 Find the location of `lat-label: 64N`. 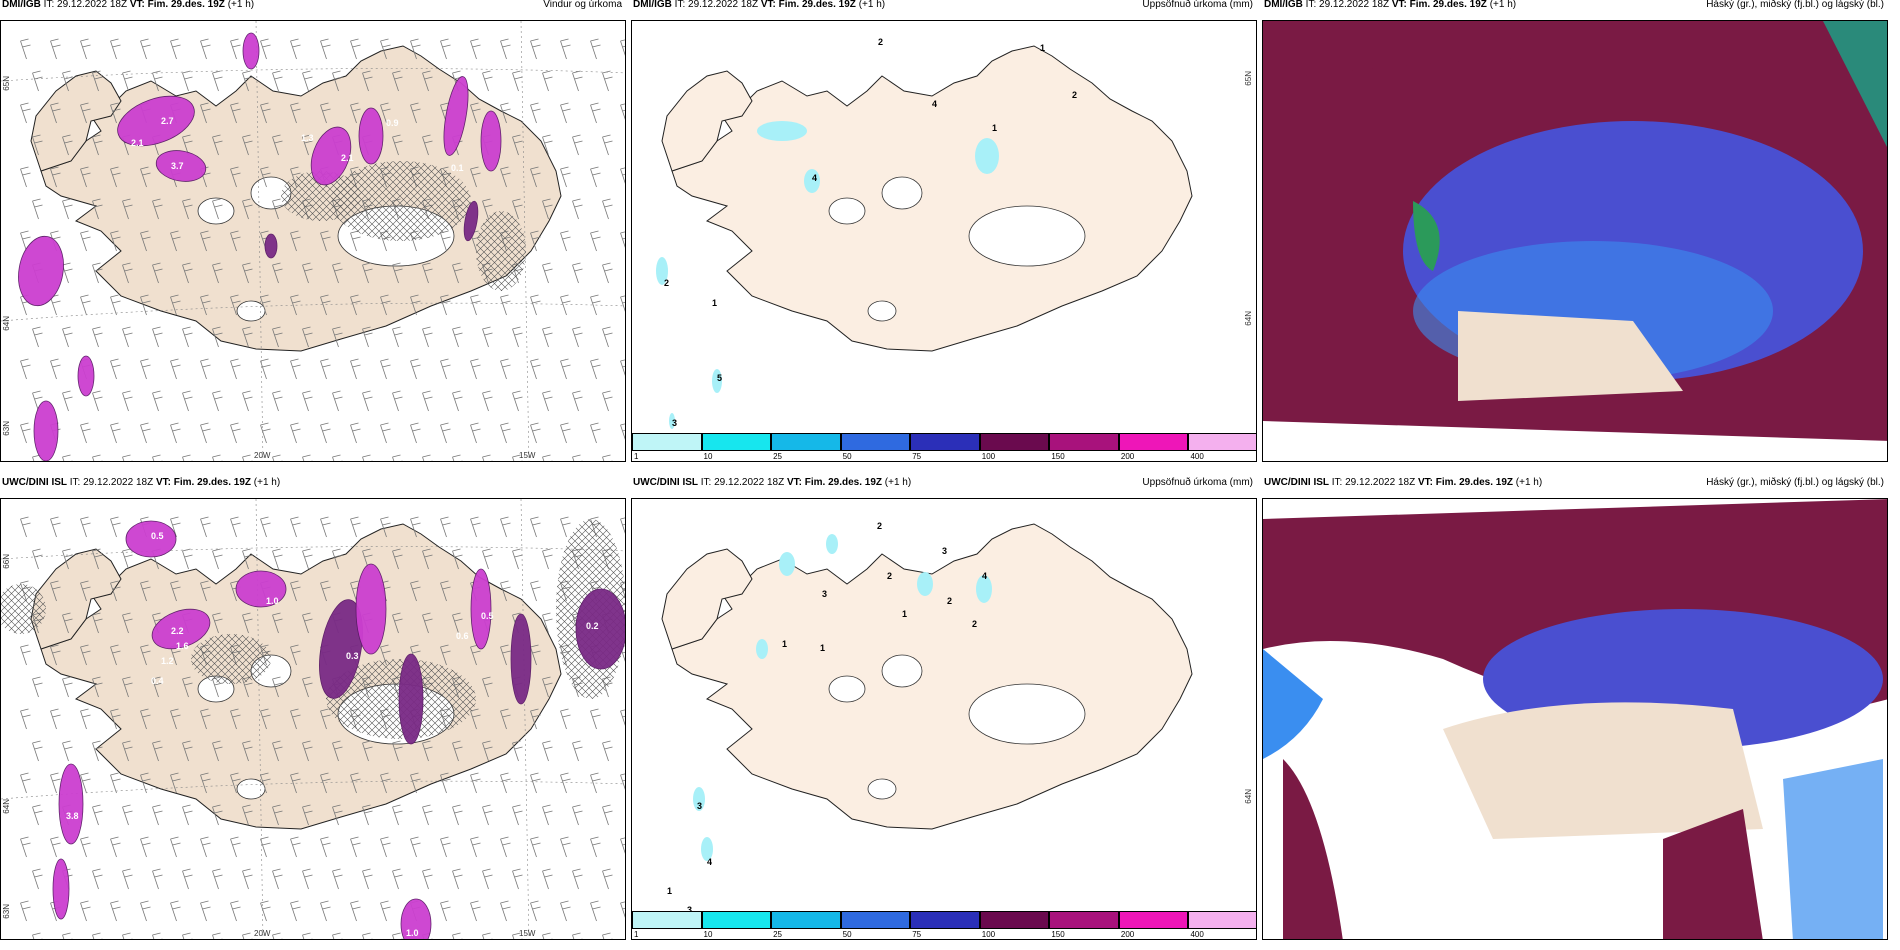

lat-label: 64N is located at coordinates (6, 806).